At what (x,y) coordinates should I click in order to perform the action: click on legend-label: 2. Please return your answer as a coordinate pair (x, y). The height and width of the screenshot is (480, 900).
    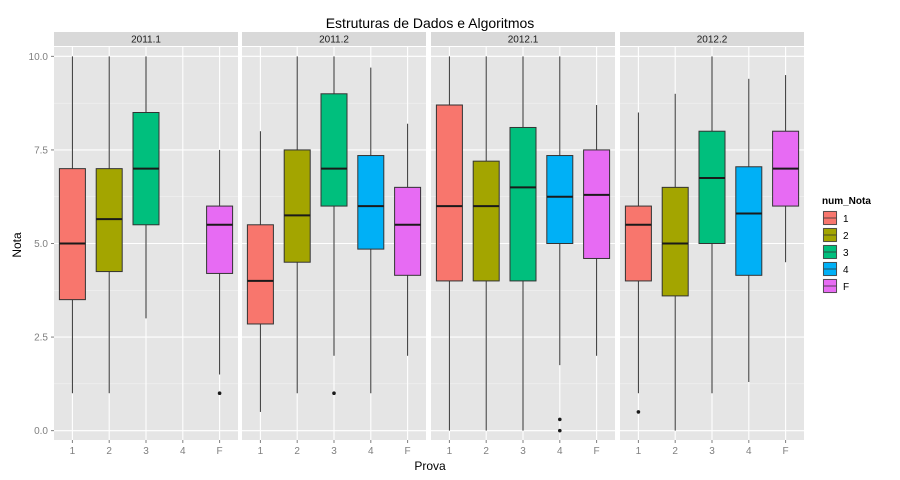
    Looking at the image, I should click on (846, 236).